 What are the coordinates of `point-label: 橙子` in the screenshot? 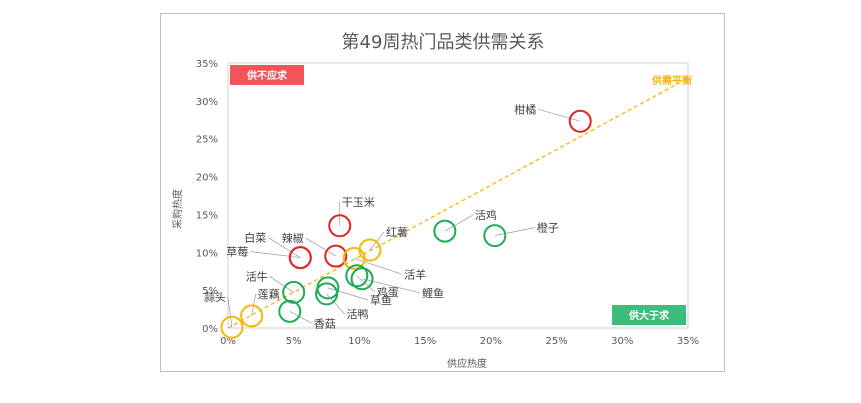 It's located at (548, 228).